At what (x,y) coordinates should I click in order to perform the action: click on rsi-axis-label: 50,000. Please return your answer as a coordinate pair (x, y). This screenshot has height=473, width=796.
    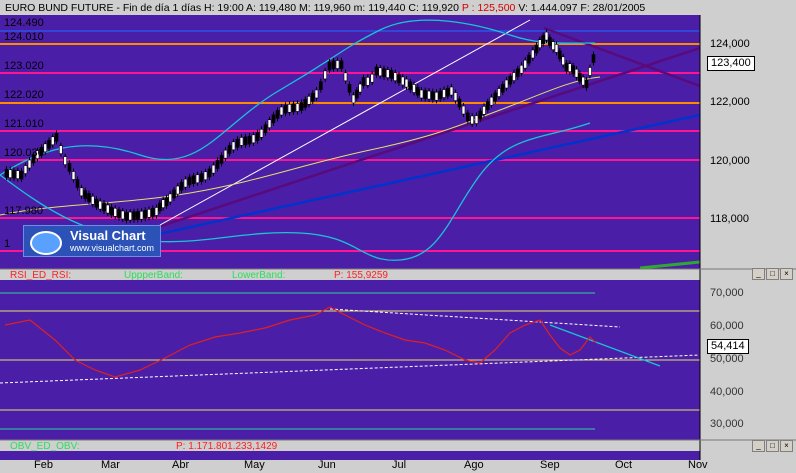
    Looking at the image, I should click on (727, 359).